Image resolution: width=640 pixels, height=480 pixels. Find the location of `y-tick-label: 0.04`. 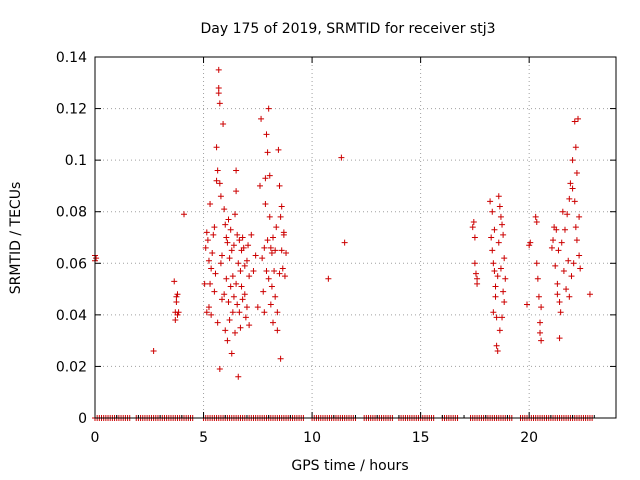

y-tick-label: 0.04 is located at coordinates (71, 316).